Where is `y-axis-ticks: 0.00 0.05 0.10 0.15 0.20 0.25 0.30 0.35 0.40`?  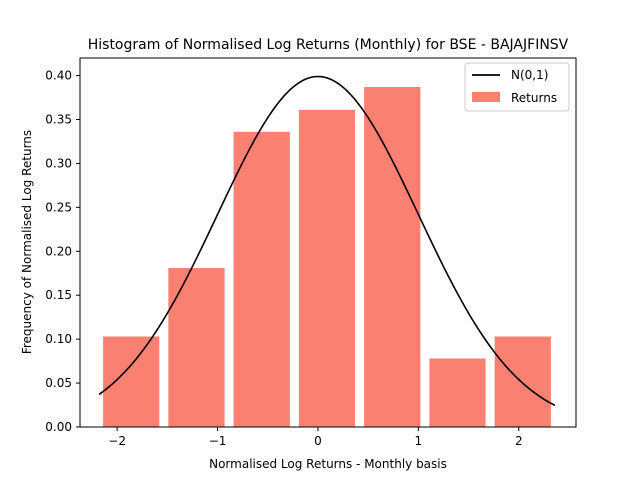
y-axis-ticks: 0.00 0.05 0.10 0.15 0.20 0.25 0.30 0.35 0.40 is located at coordinates (62, 251).